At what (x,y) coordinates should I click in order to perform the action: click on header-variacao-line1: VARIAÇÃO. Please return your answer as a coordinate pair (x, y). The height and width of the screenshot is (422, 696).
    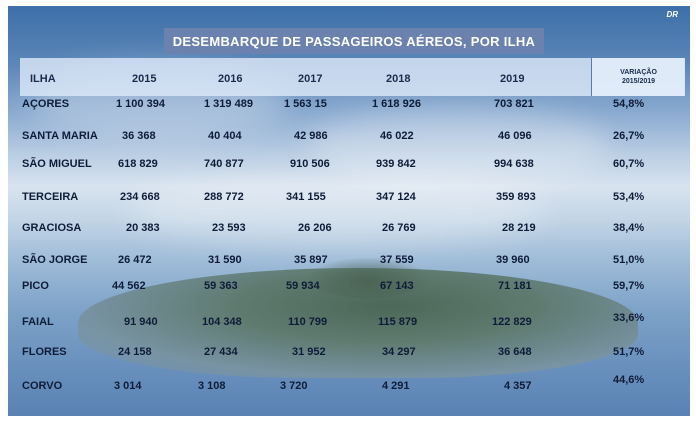
    Looking at the image, I should click on (638, 72).